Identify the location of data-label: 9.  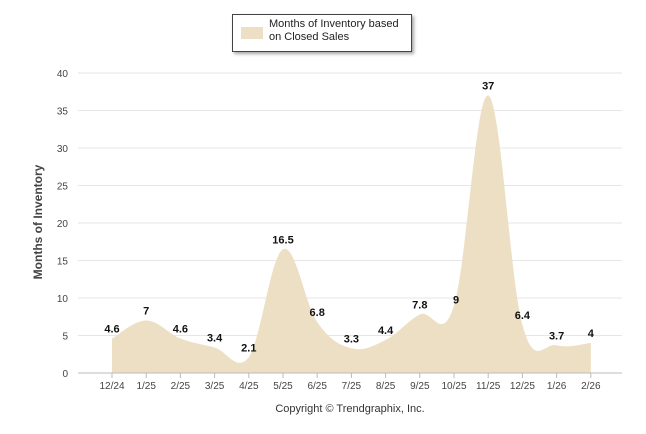
(456, 301).